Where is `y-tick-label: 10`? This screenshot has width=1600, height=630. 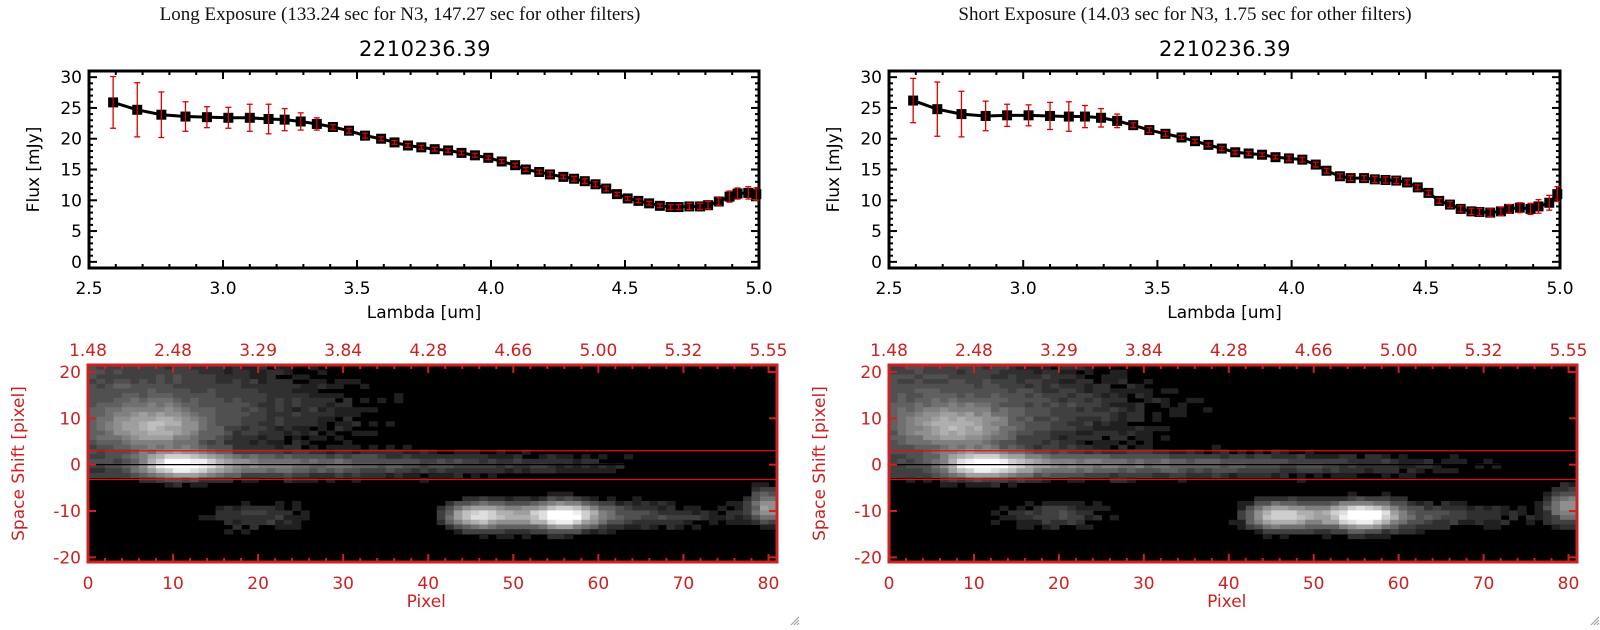
y-tick-label: 10 is located at coordinates (70, 419).